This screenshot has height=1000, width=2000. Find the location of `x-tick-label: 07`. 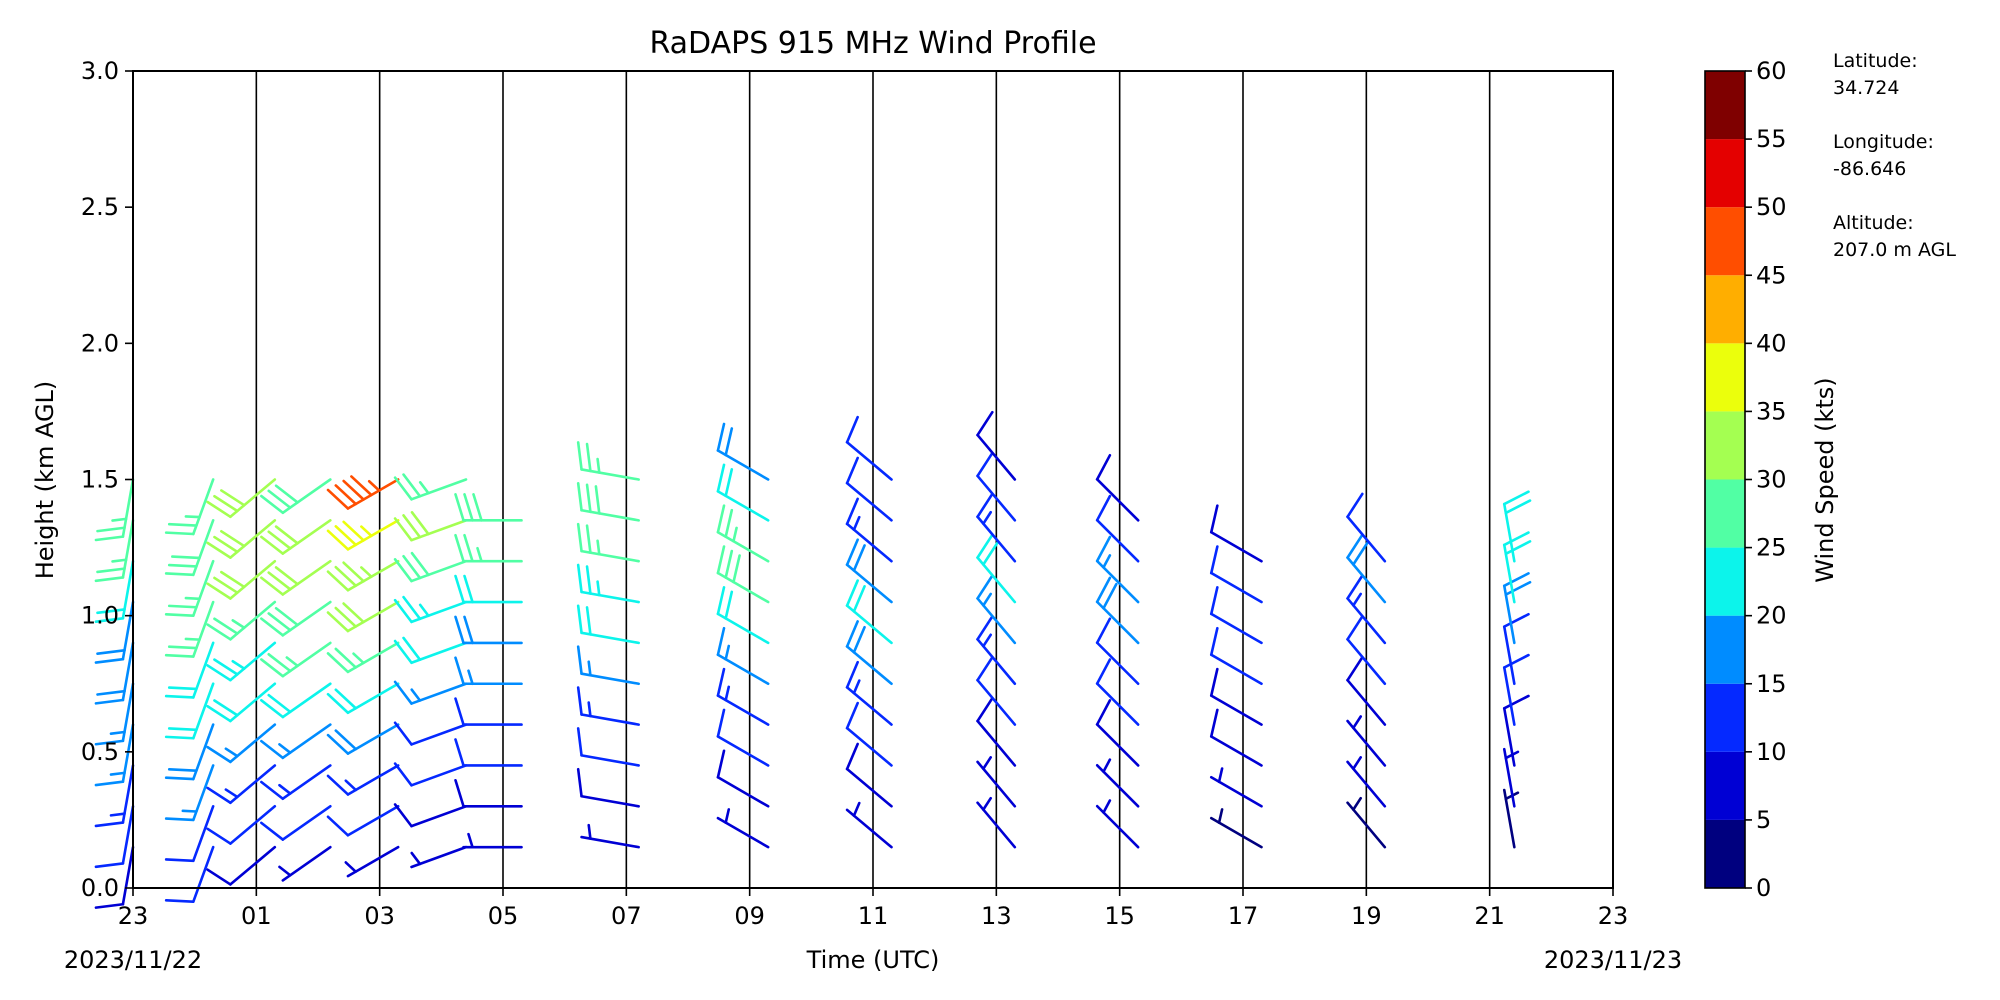

x-tick-label: 07 is located at coordinates (626, 916).